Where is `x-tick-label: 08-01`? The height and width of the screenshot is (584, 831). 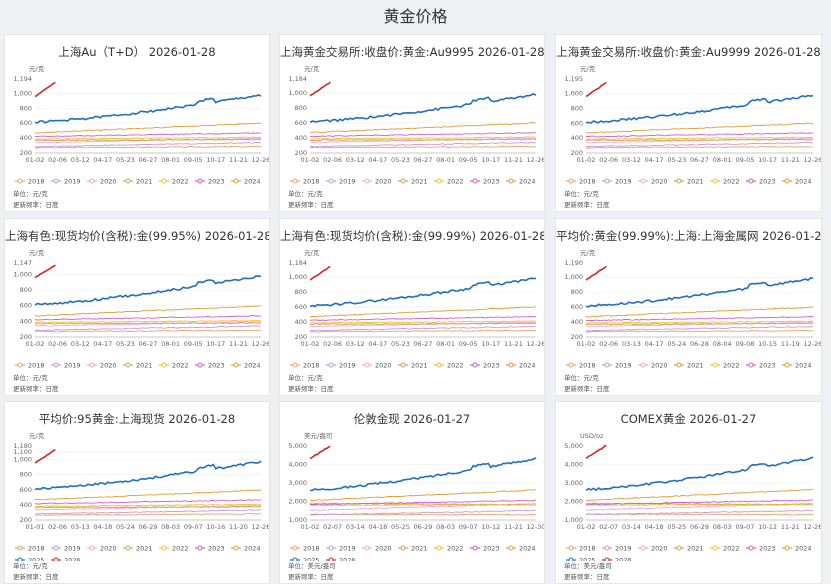 x-tick-label: 08-01 is located at coordinates (722, 160).